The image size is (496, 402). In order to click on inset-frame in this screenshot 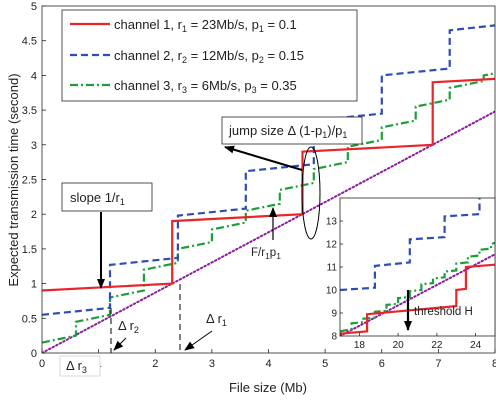, I will do `click(417, 267)`.